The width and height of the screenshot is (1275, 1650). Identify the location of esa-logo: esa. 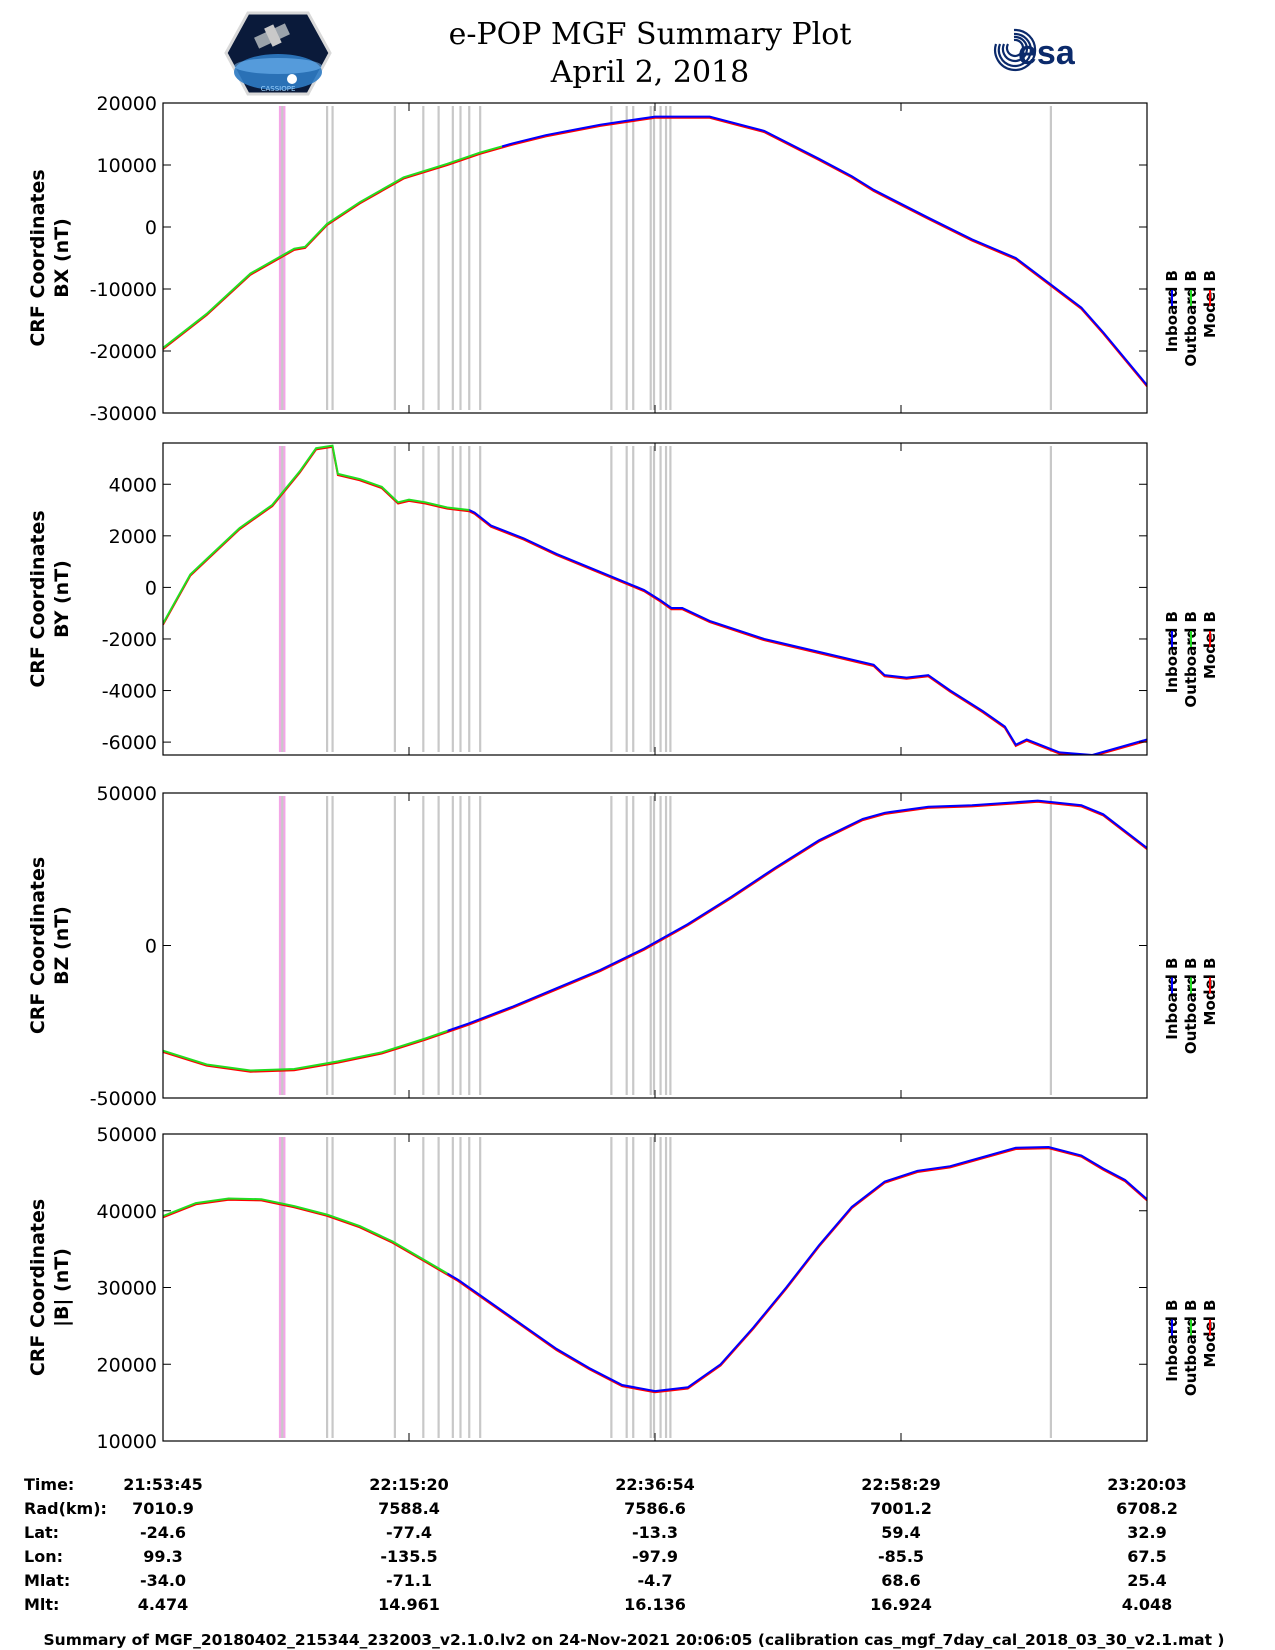
(1035, 50).